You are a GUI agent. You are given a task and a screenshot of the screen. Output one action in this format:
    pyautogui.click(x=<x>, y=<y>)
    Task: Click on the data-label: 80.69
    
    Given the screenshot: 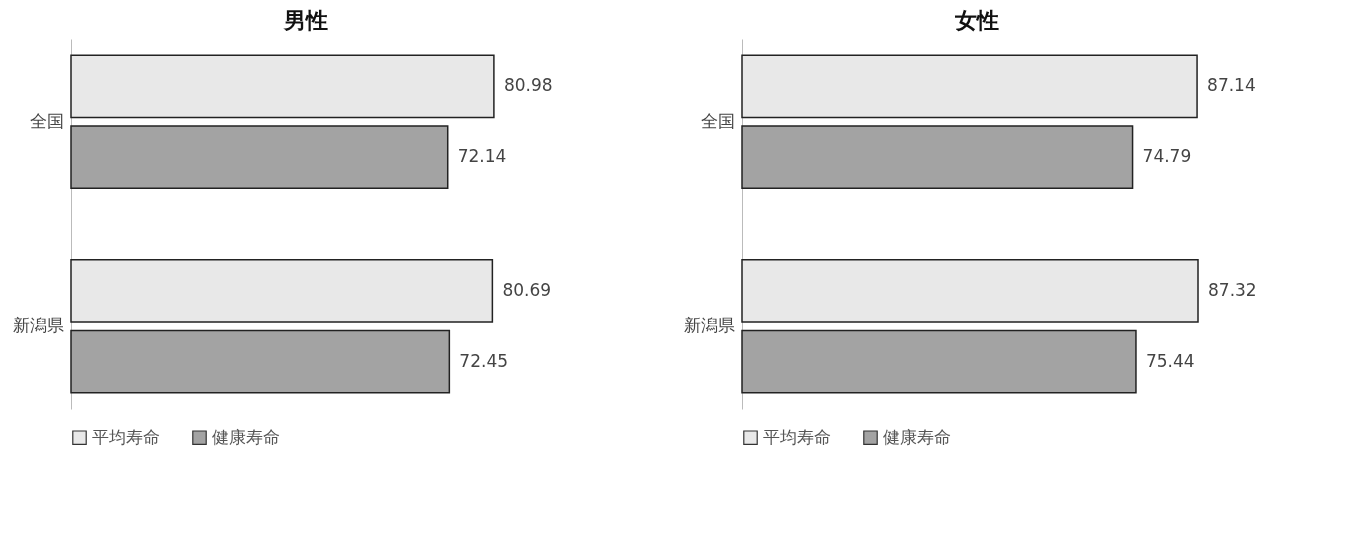 What is the action you would take?
    pyautogui.click(x=527, y=289)
    